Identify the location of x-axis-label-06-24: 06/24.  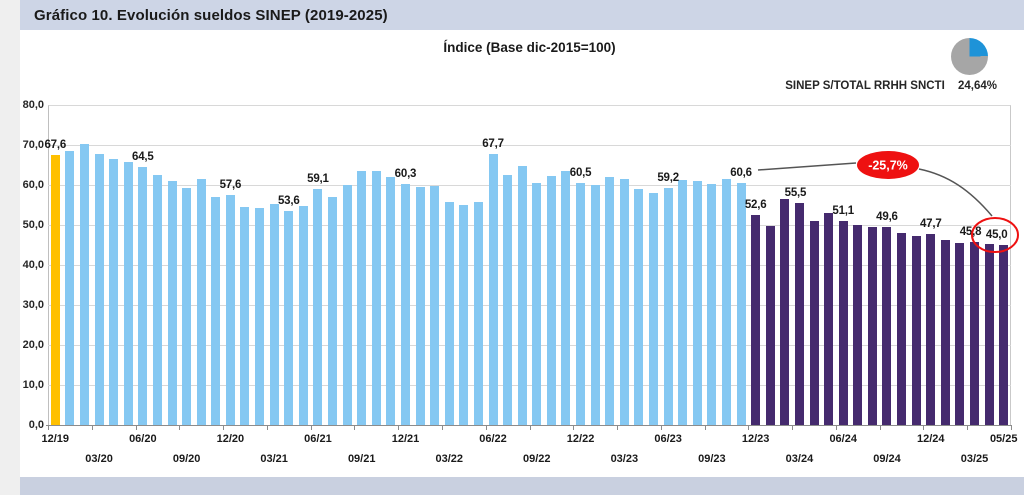
(843, 439).